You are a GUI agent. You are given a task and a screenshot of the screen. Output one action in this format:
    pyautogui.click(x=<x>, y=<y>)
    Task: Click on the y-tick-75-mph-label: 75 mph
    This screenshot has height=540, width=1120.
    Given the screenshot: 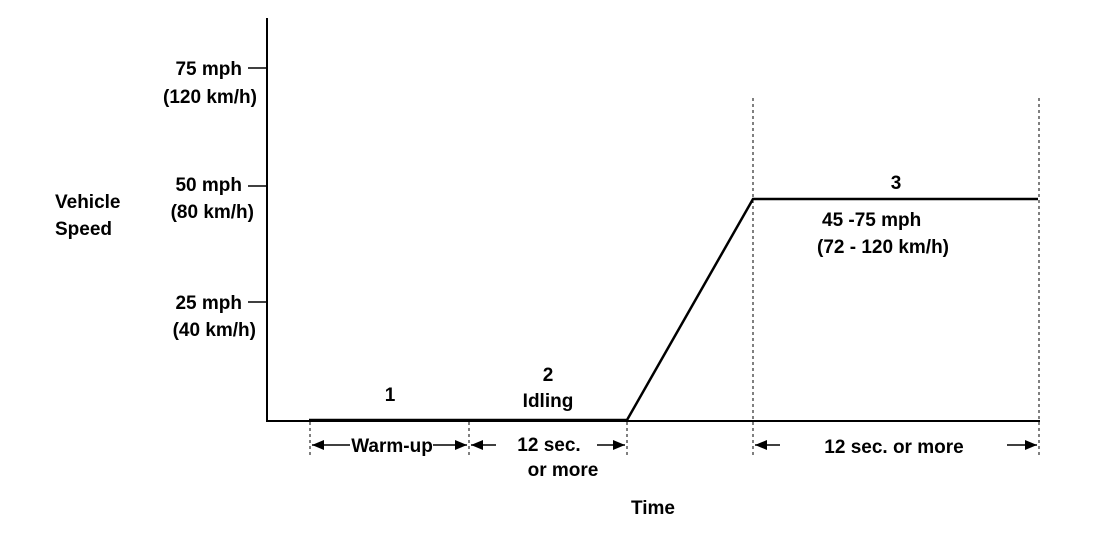 What is the action you would take?
    pyautogui.click(x=208, y=69)
    